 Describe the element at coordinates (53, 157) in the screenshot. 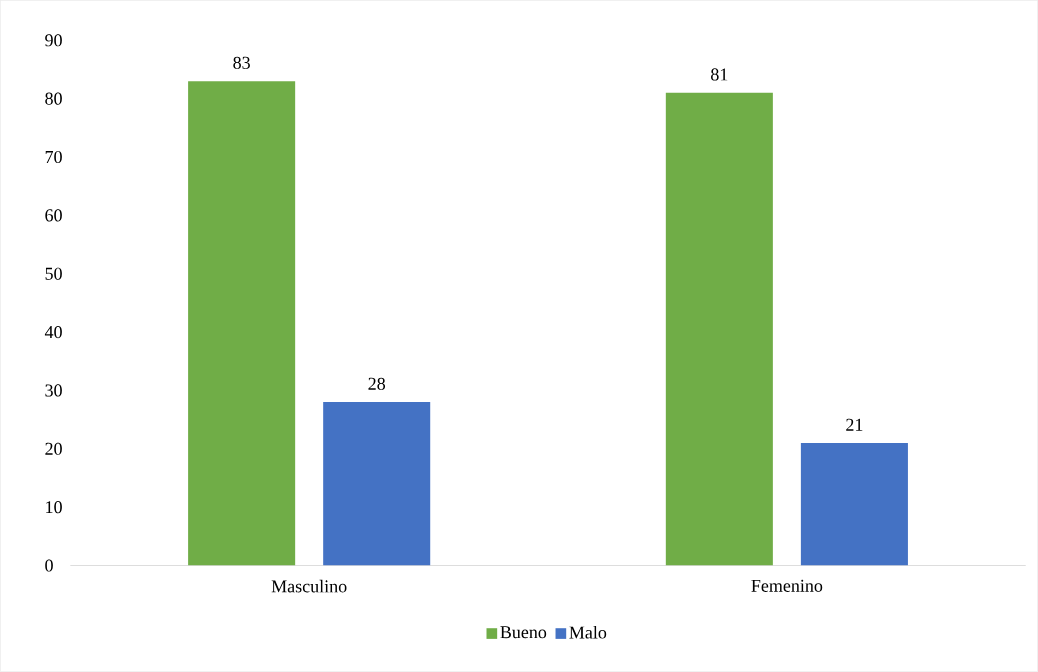

I see `y-tick-label: 70` at that location.